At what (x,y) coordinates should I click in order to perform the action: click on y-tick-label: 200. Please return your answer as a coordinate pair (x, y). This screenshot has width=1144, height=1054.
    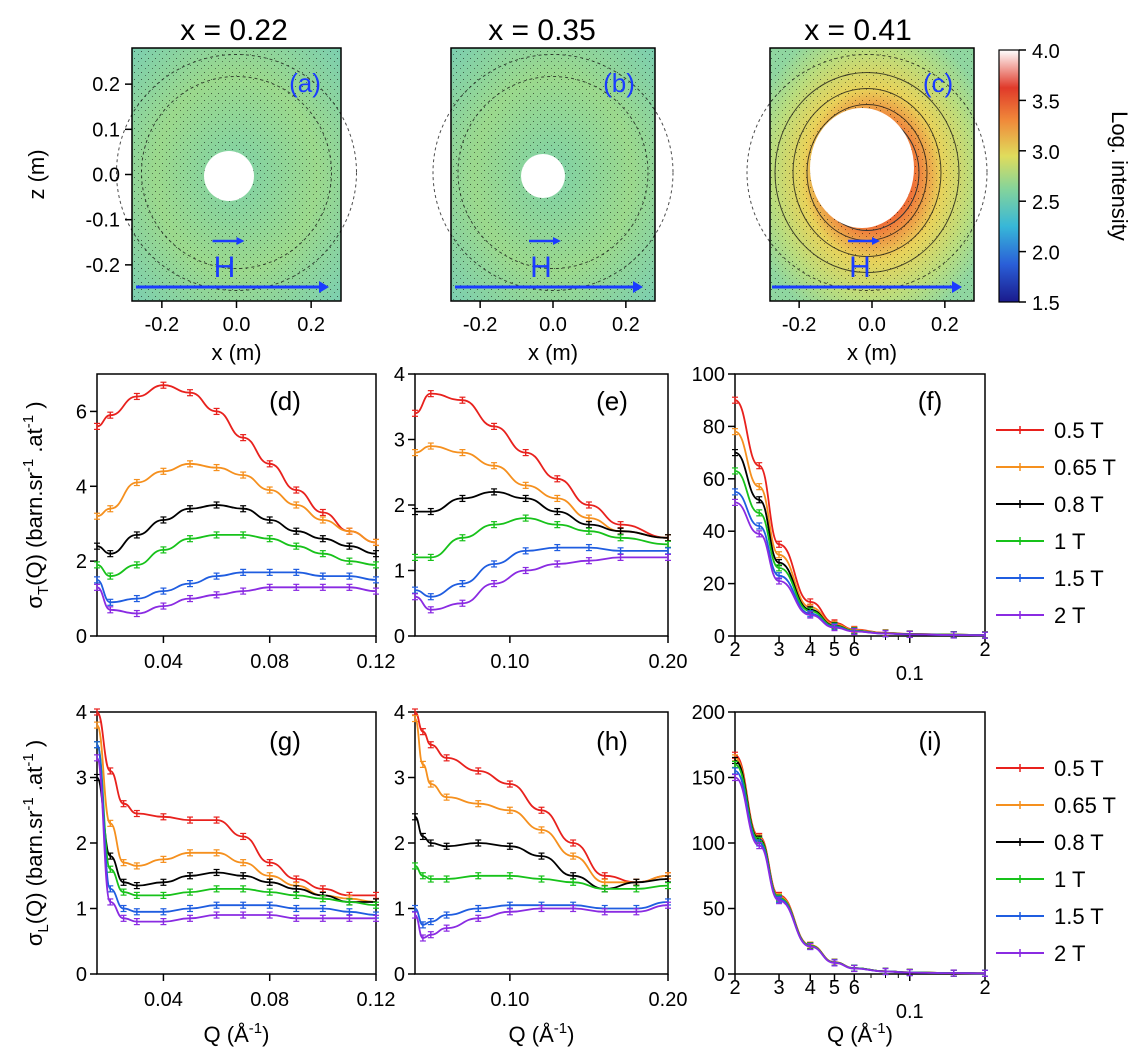
    Looking at the image, I should click on (708, 713).